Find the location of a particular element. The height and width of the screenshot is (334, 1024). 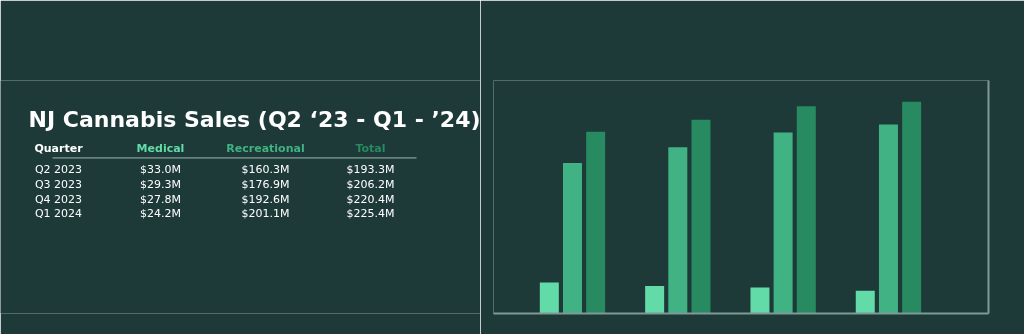

text: $220.4M is located at coordinates (370, 199).